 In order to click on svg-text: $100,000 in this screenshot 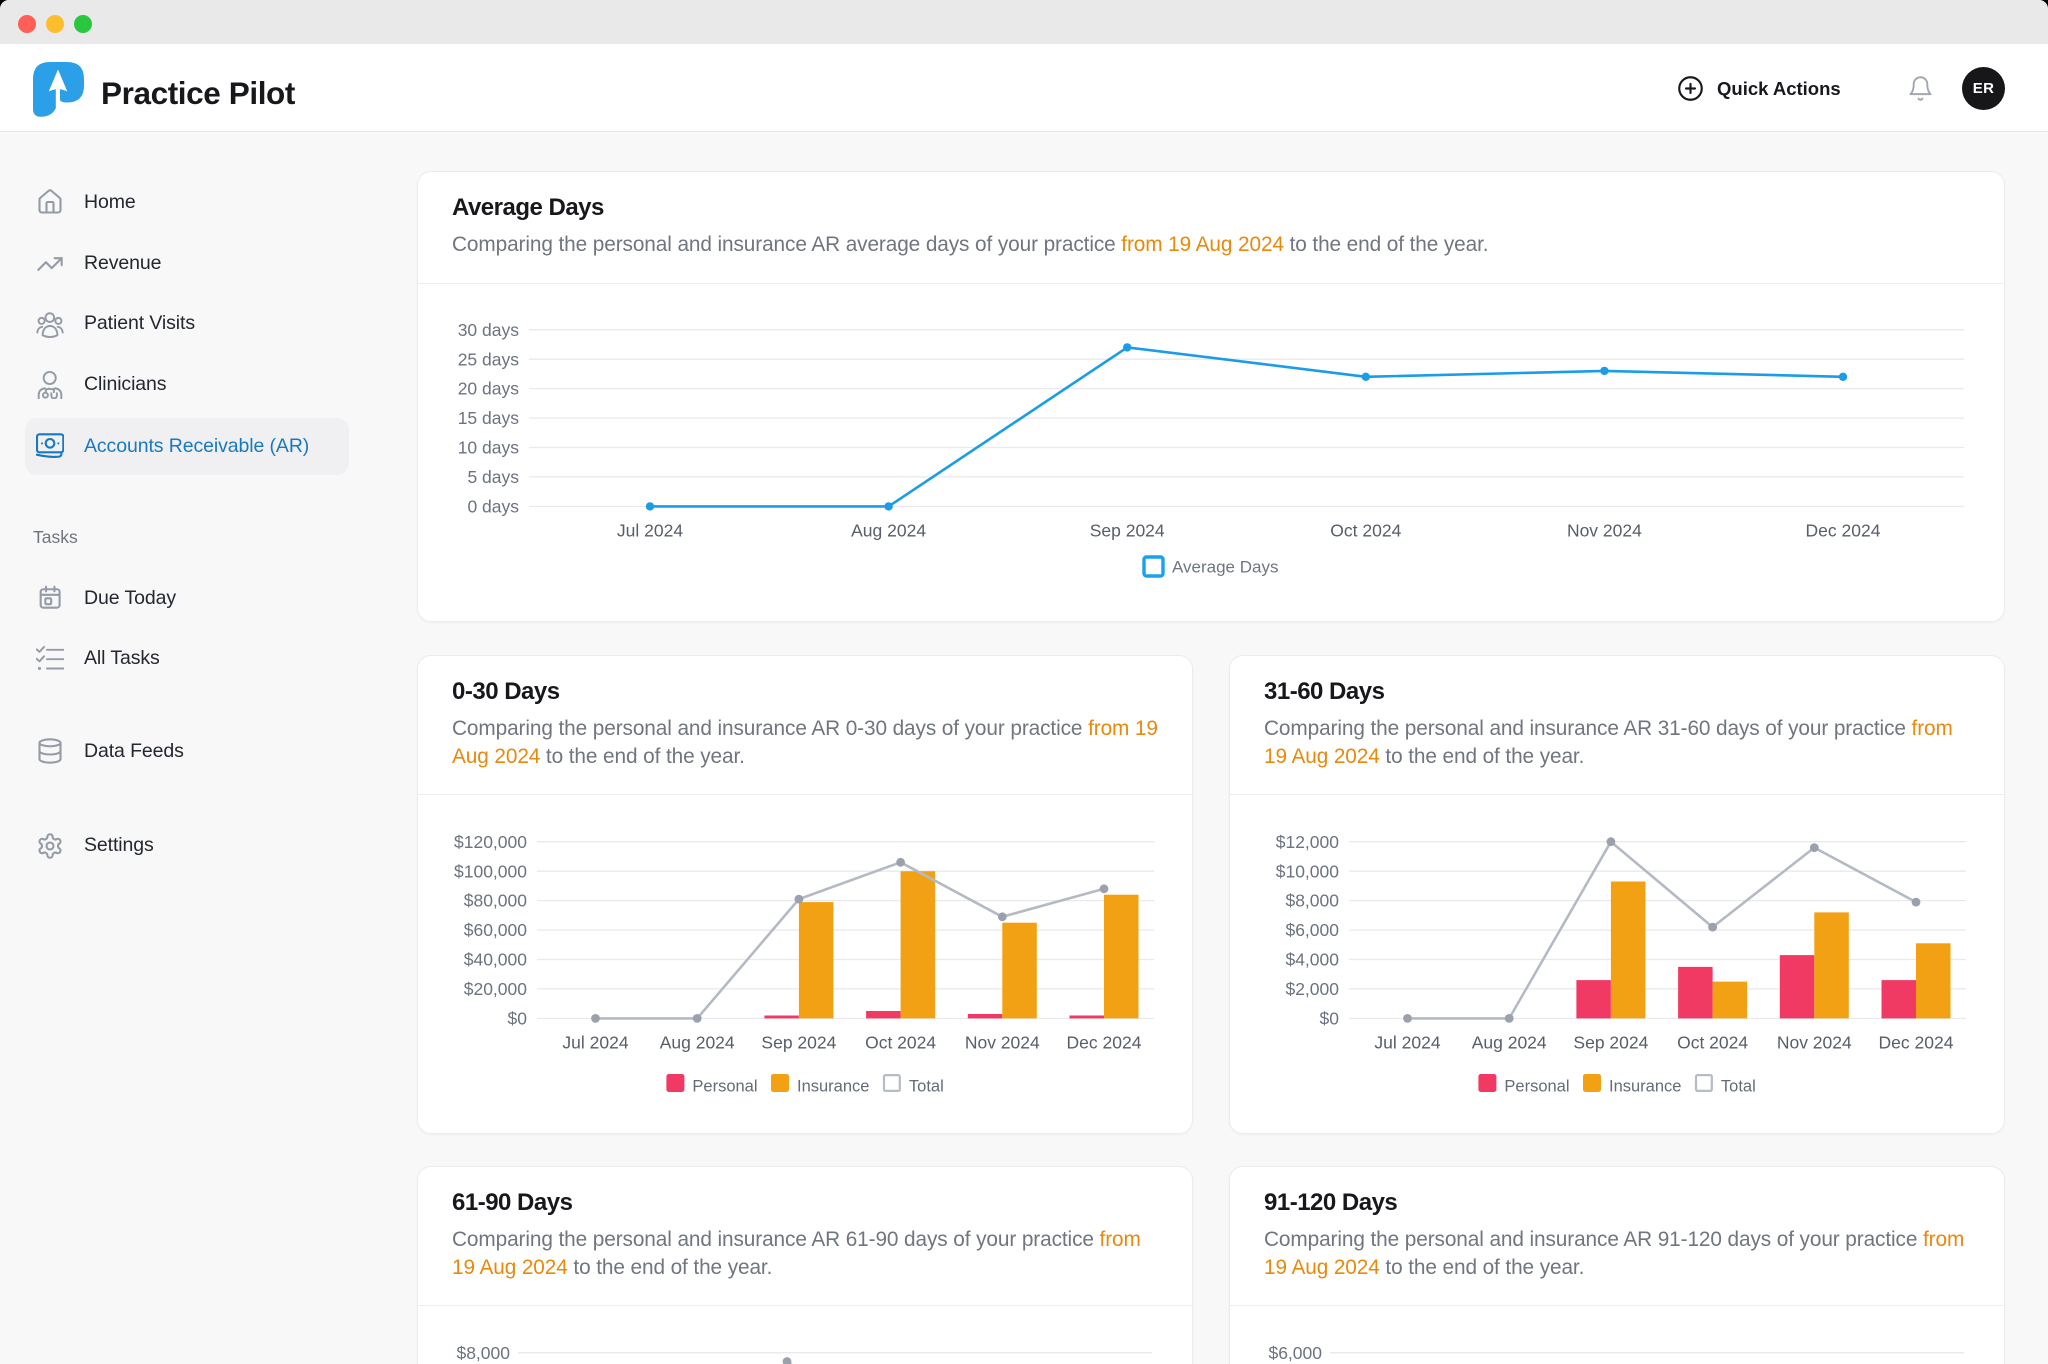, I will do `click(490, 871)`.